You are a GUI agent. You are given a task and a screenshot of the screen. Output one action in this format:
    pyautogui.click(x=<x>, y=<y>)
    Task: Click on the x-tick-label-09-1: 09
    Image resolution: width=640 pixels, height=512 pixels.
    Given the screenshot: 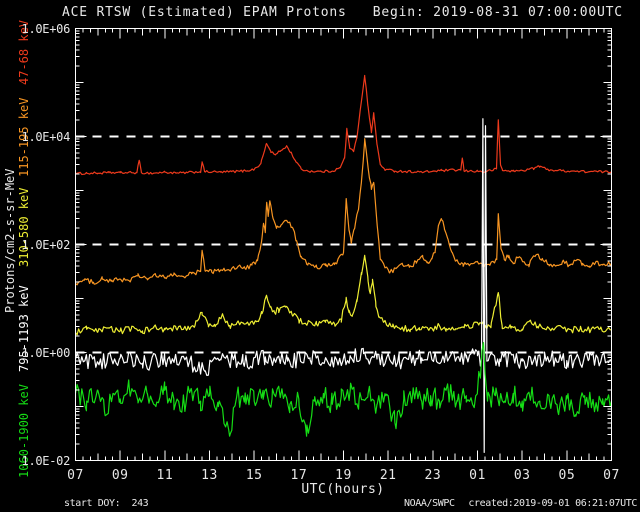 What is the action you would take?
    pyautogui.click(x=120, y=475)
    